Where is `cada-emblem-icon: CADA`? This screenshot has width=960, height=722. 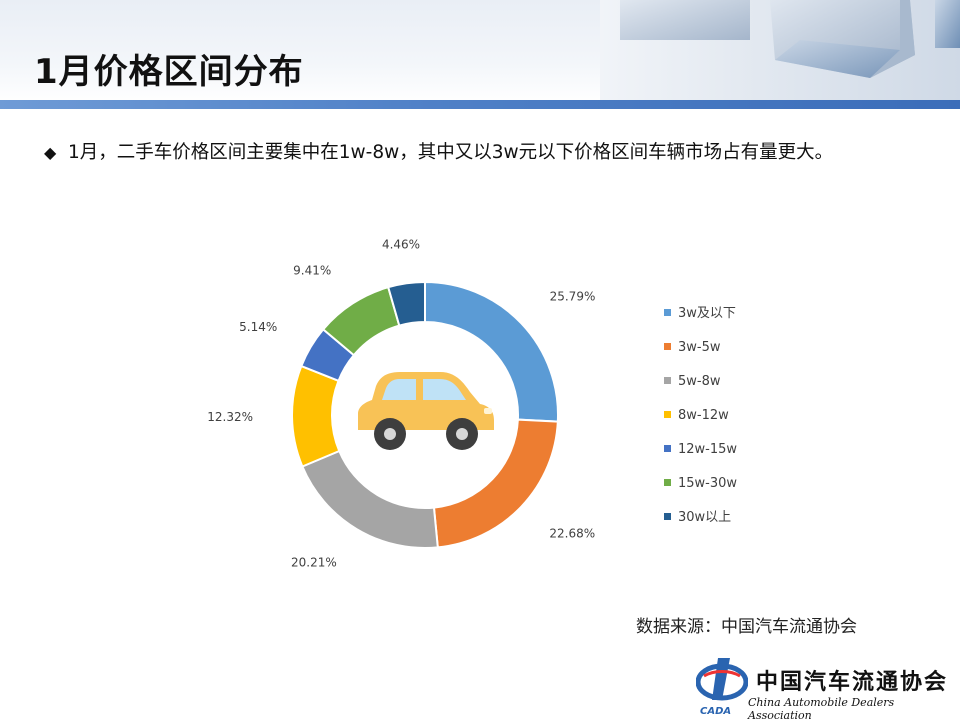
cada-emblem-icon: CADA is located at coordinates (722, 687).